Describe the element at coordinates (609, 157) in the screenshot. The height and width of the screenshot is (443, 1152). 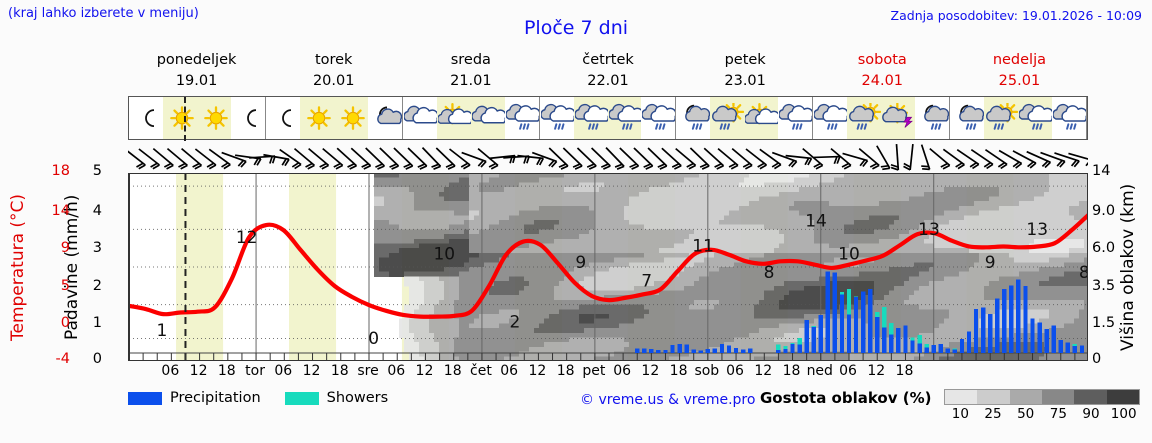
I see `wind-barb-strip` at that location.